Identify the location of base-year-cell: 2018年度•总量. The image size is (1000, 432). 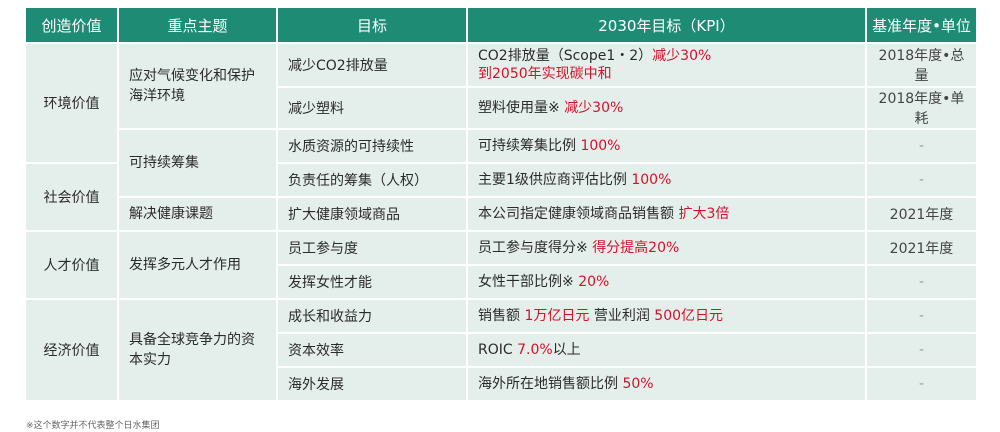
(921, 65).